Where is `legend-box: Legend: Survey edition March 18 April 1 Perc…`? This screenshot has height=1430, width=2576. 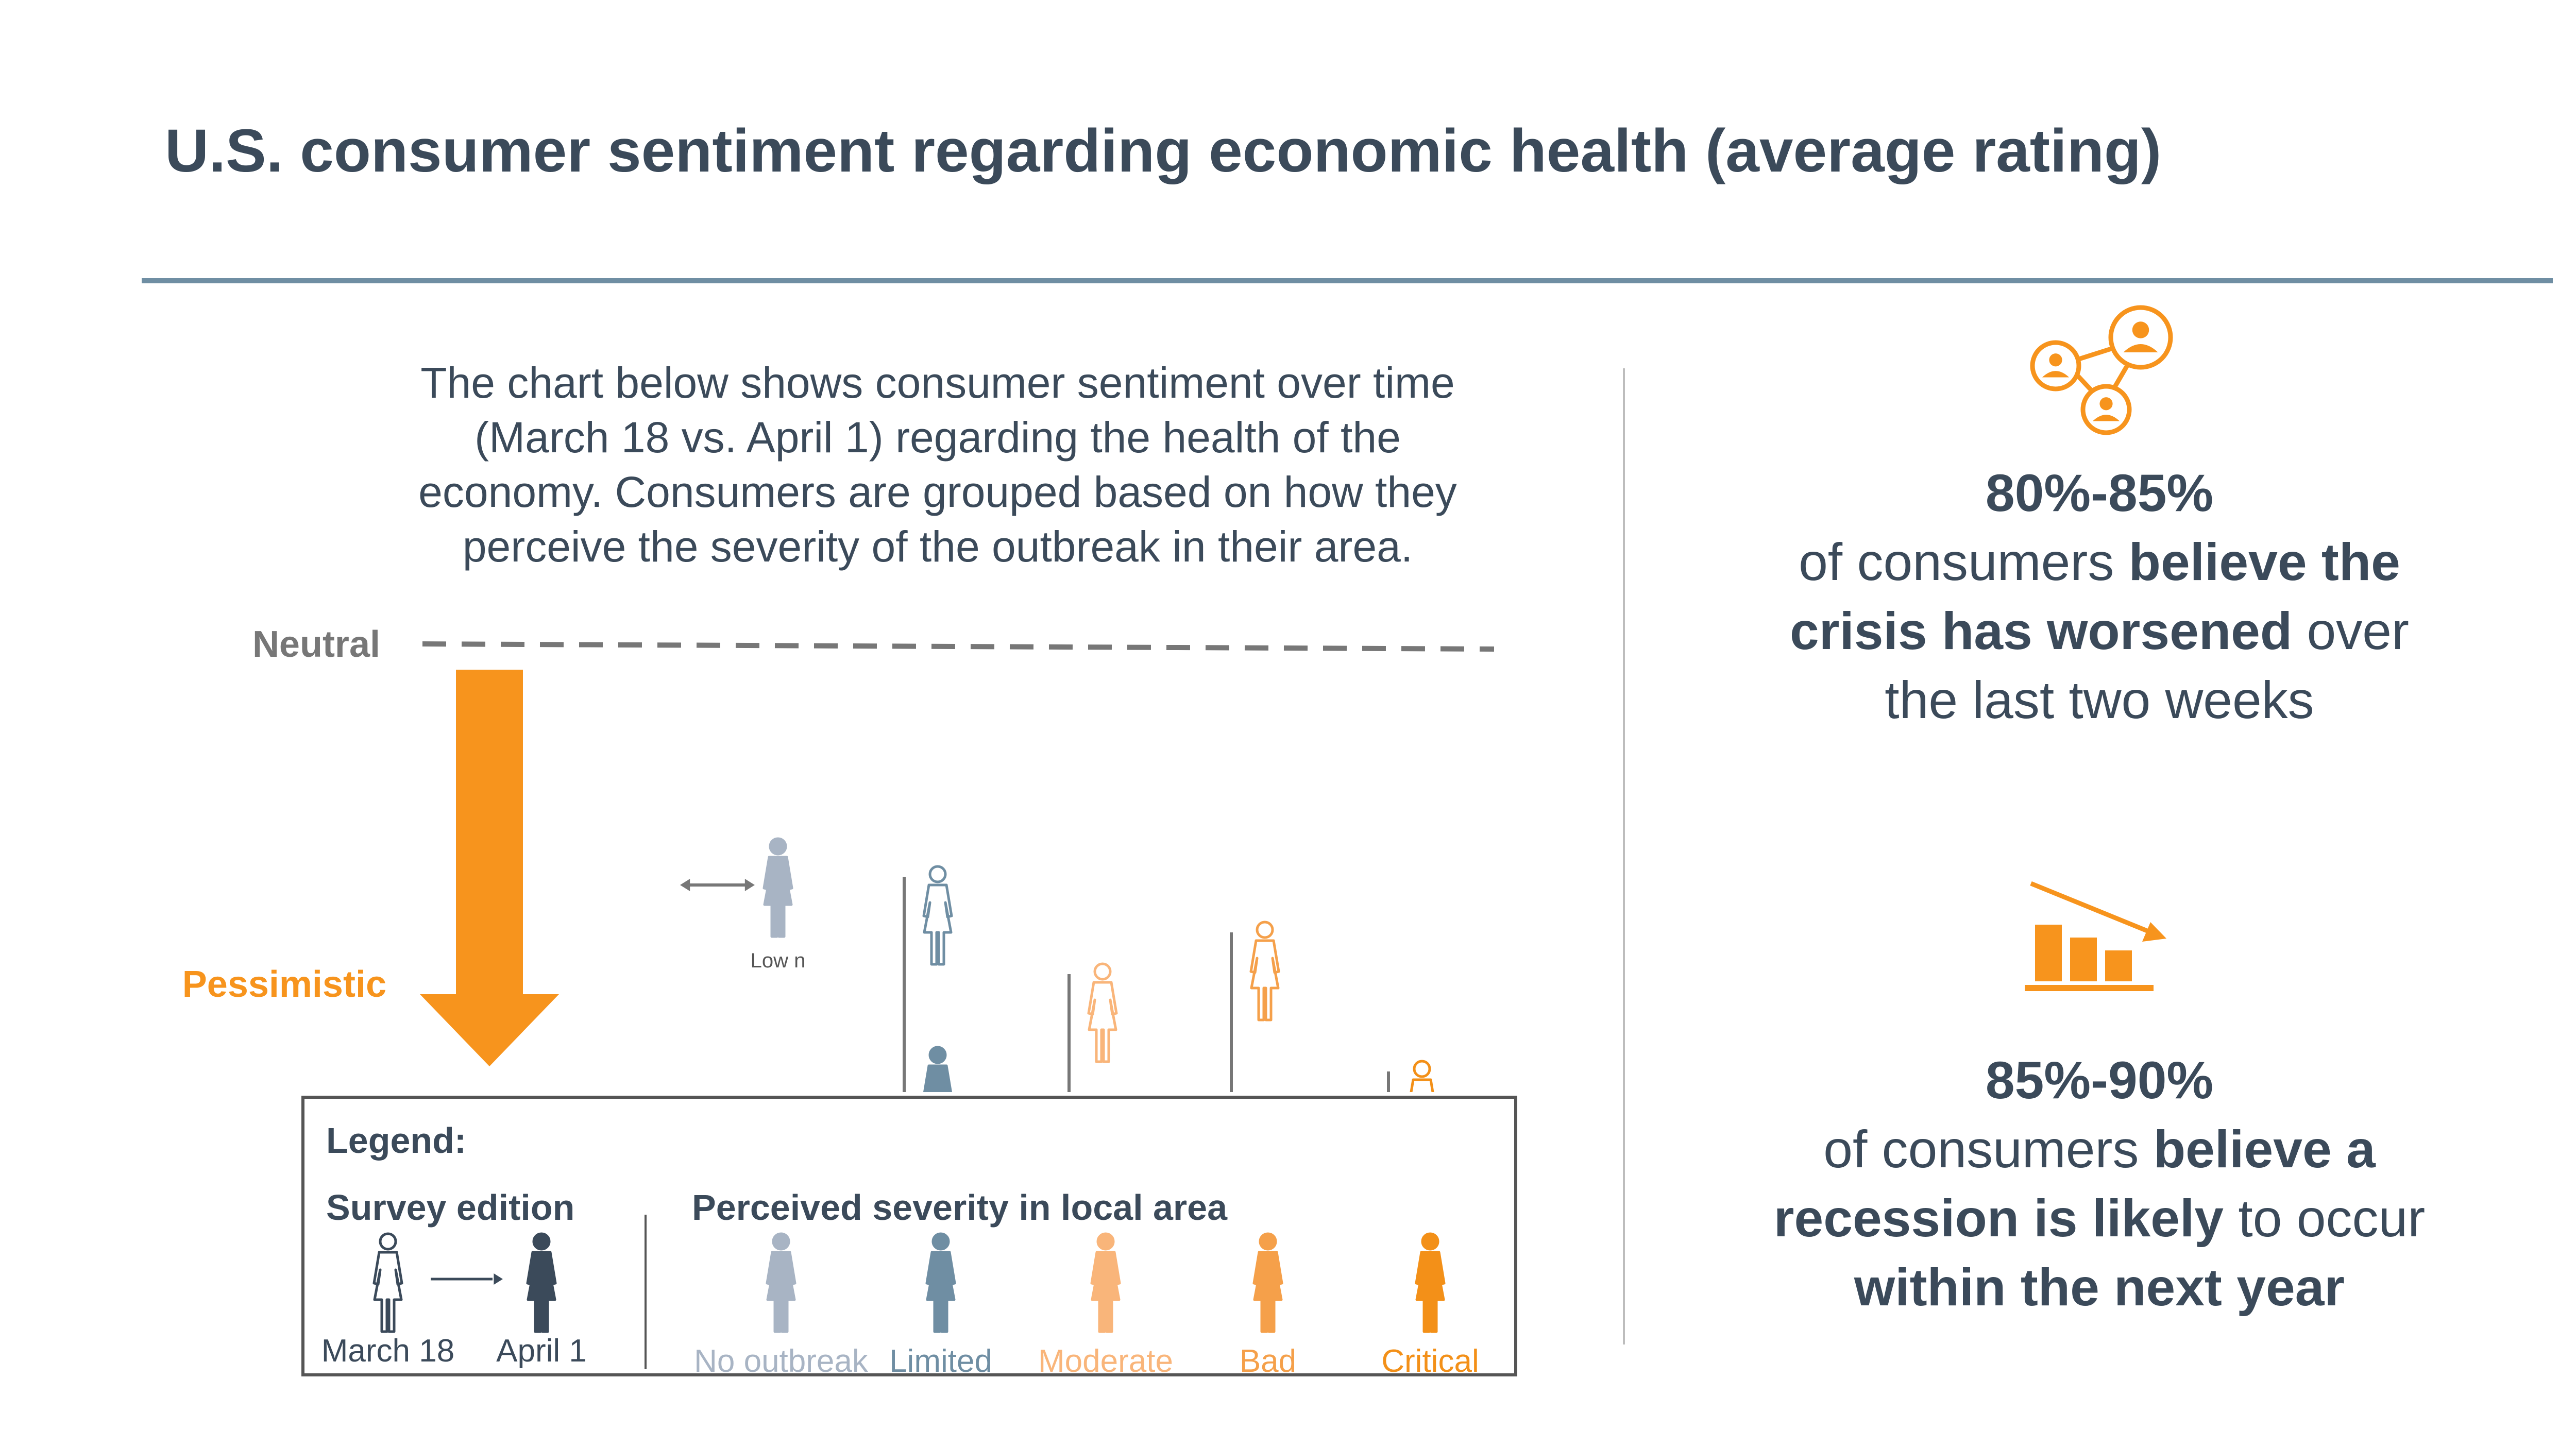
legend-box: Legend: Survey edition March 18 April 1 Perc… is located at coordinates (909, 1237).